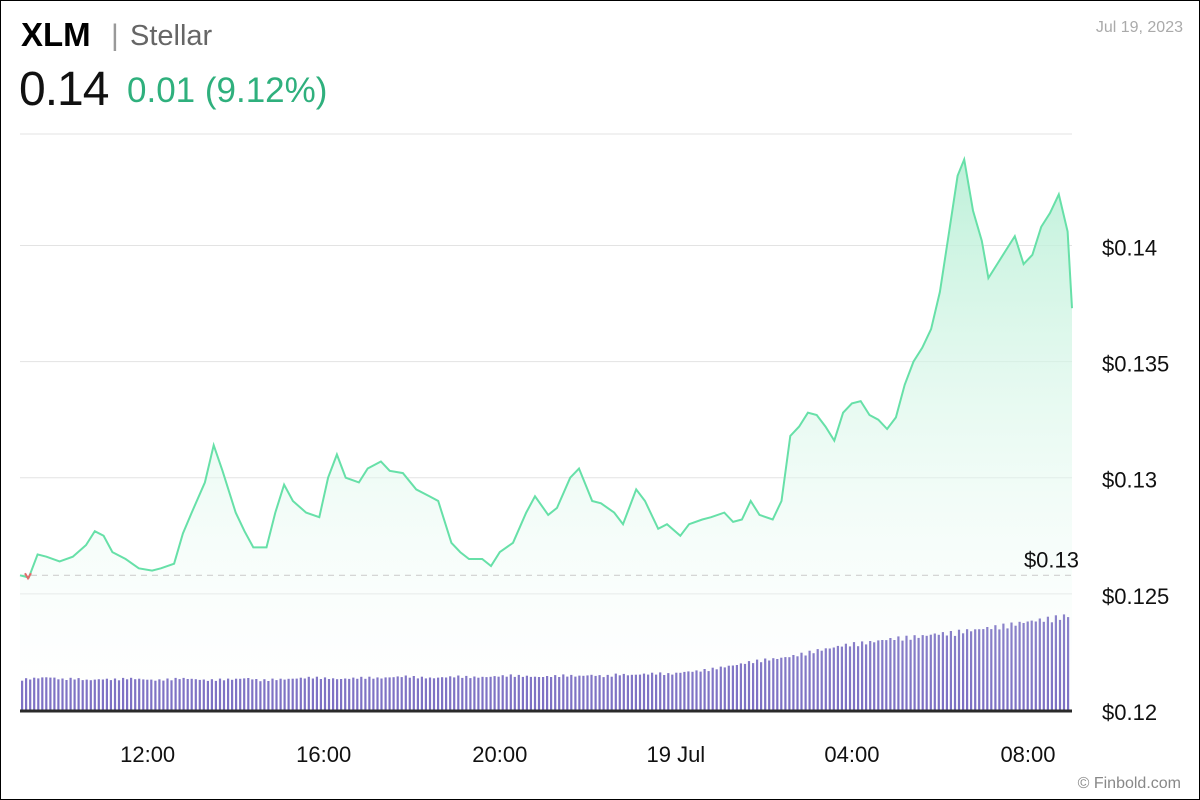 The width and height of the screenshot is (1200, 800). Describe the element at coordinates (1135, 596) in the screenshot. I see `y-tick-label: $0.125` at that location.